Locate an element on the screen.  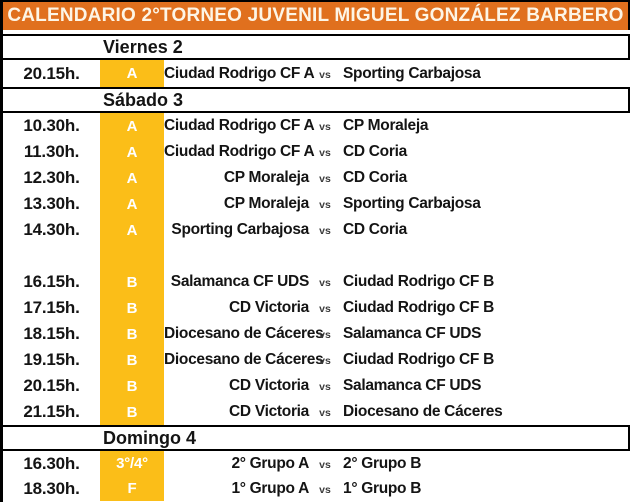
match-fixture: Diocesano de Cáceres vs Salamanca CF UDS is located at coordinates (400, 334).